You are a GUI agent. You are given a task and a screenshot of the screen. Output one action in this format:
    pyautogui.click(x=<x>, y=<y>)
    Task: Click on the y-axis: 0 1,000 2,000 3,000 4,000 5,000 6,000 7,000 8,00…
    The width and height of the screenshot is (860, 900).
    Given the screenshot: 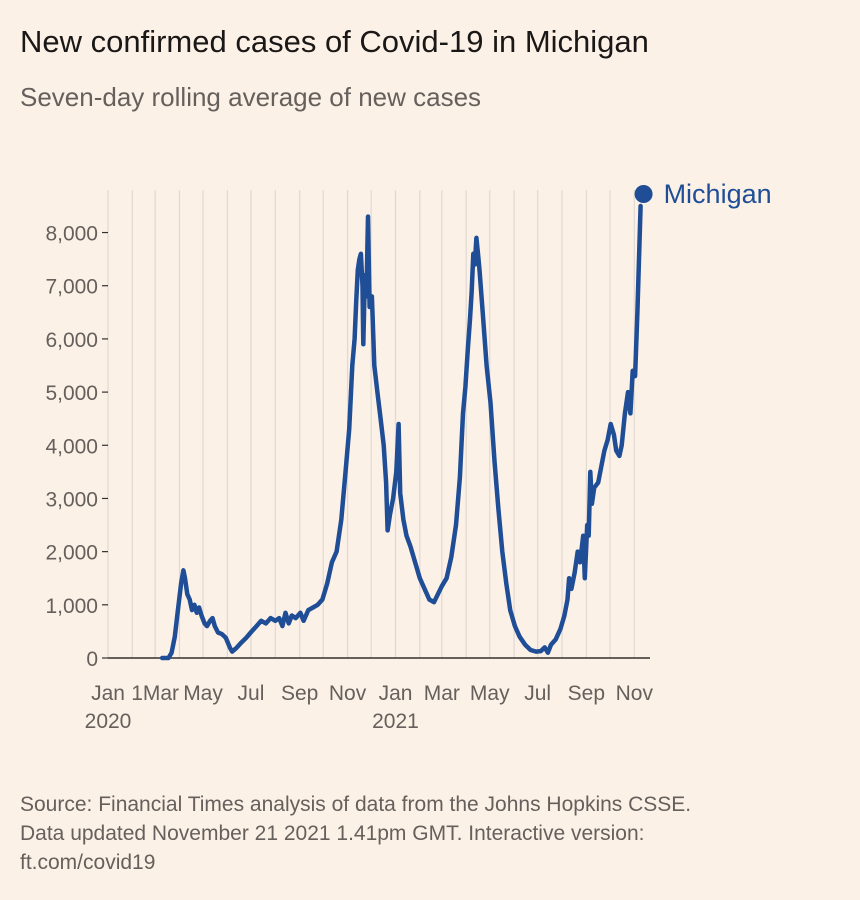 What is the action you would take?
    pyautogui.click(x=76, y=447)
    